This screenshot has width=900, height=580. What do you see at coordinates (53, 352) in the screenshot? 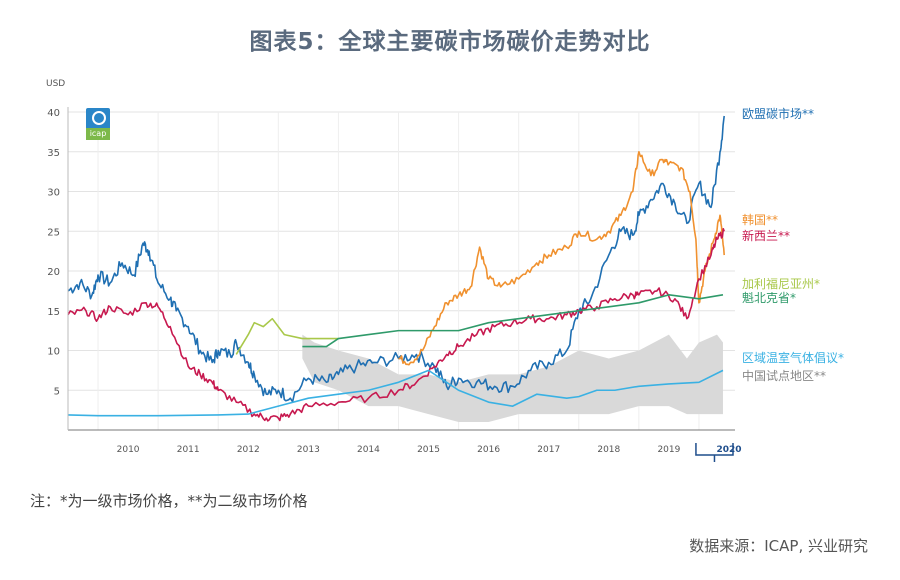
I see `y-tick-label: 10` at bounding box center [53, 352].